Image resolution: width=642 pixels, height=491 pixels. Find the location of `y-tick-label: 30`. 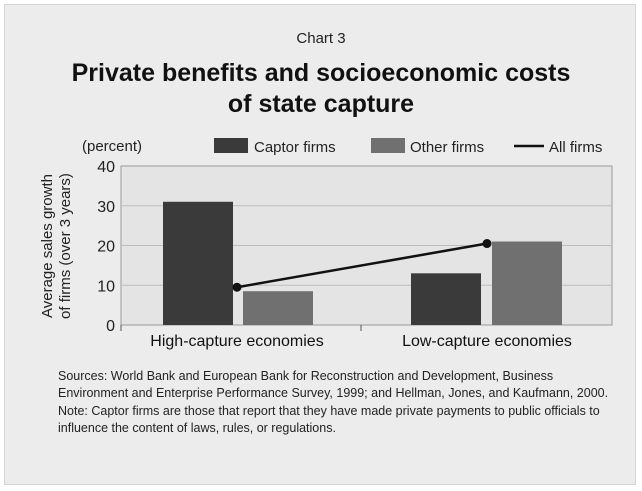

y-tick-label: 30 is located at coordinates (106, 207).